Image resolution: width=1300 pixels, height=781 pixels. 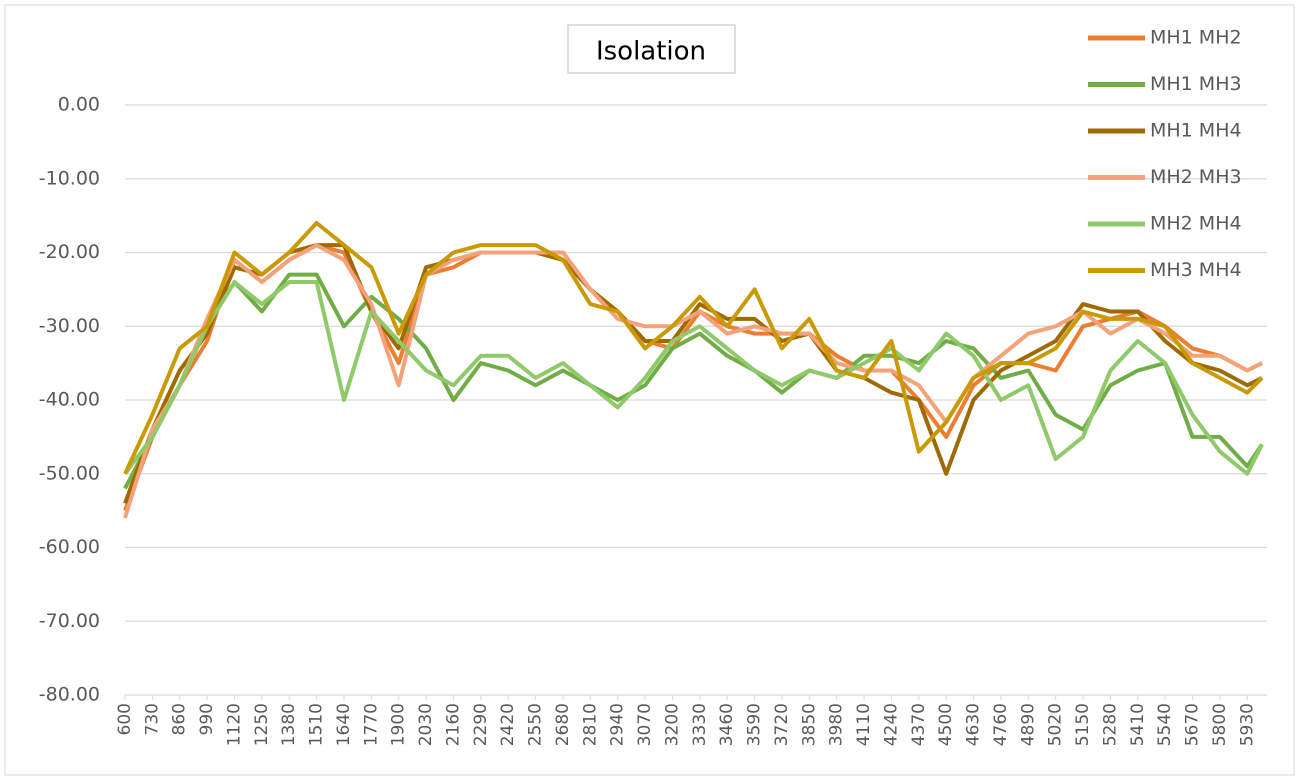 What do you see at coordinates (864, 724) in the screenshot?
I see `x-tick-label: 4110` at bounding box center [864, 724].